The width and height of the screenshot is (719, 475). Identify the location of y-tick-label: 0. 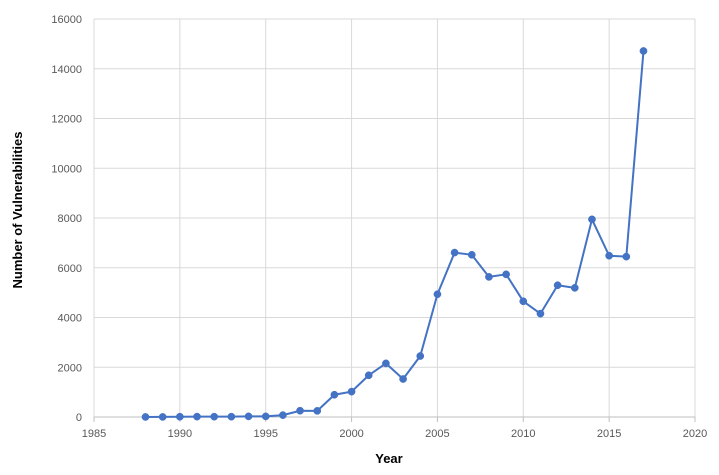
(79, 418).